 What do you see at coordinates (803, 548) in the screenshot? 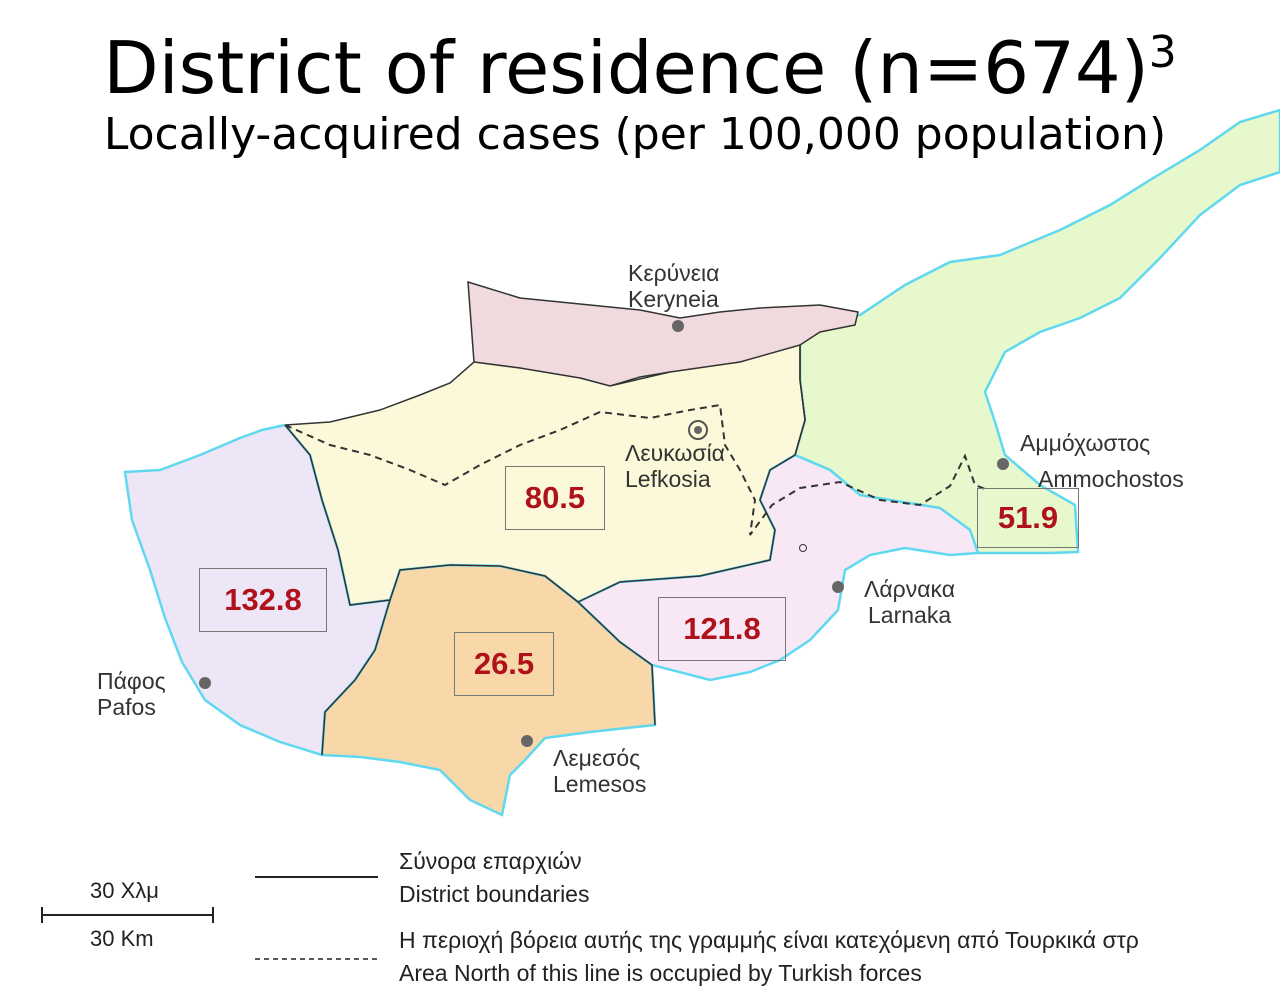
I see `small-marker` at bounding box center [803, 548].